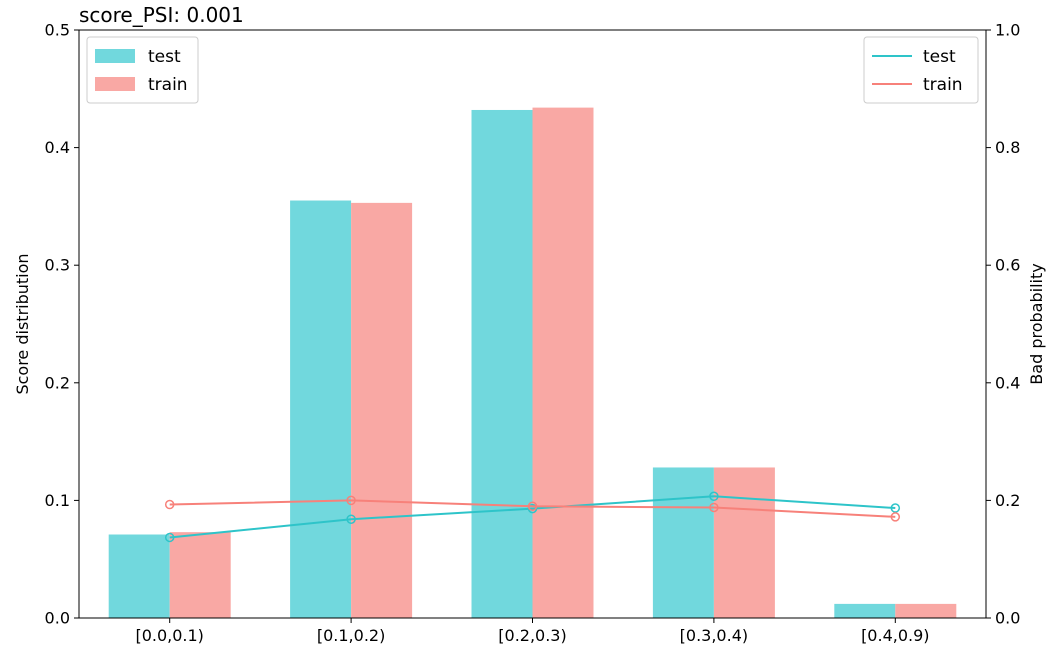 The width and height of the screenshot is (1050, 652). I want to click on x-tick-label: [0.0,0.1), so click(169, 635).